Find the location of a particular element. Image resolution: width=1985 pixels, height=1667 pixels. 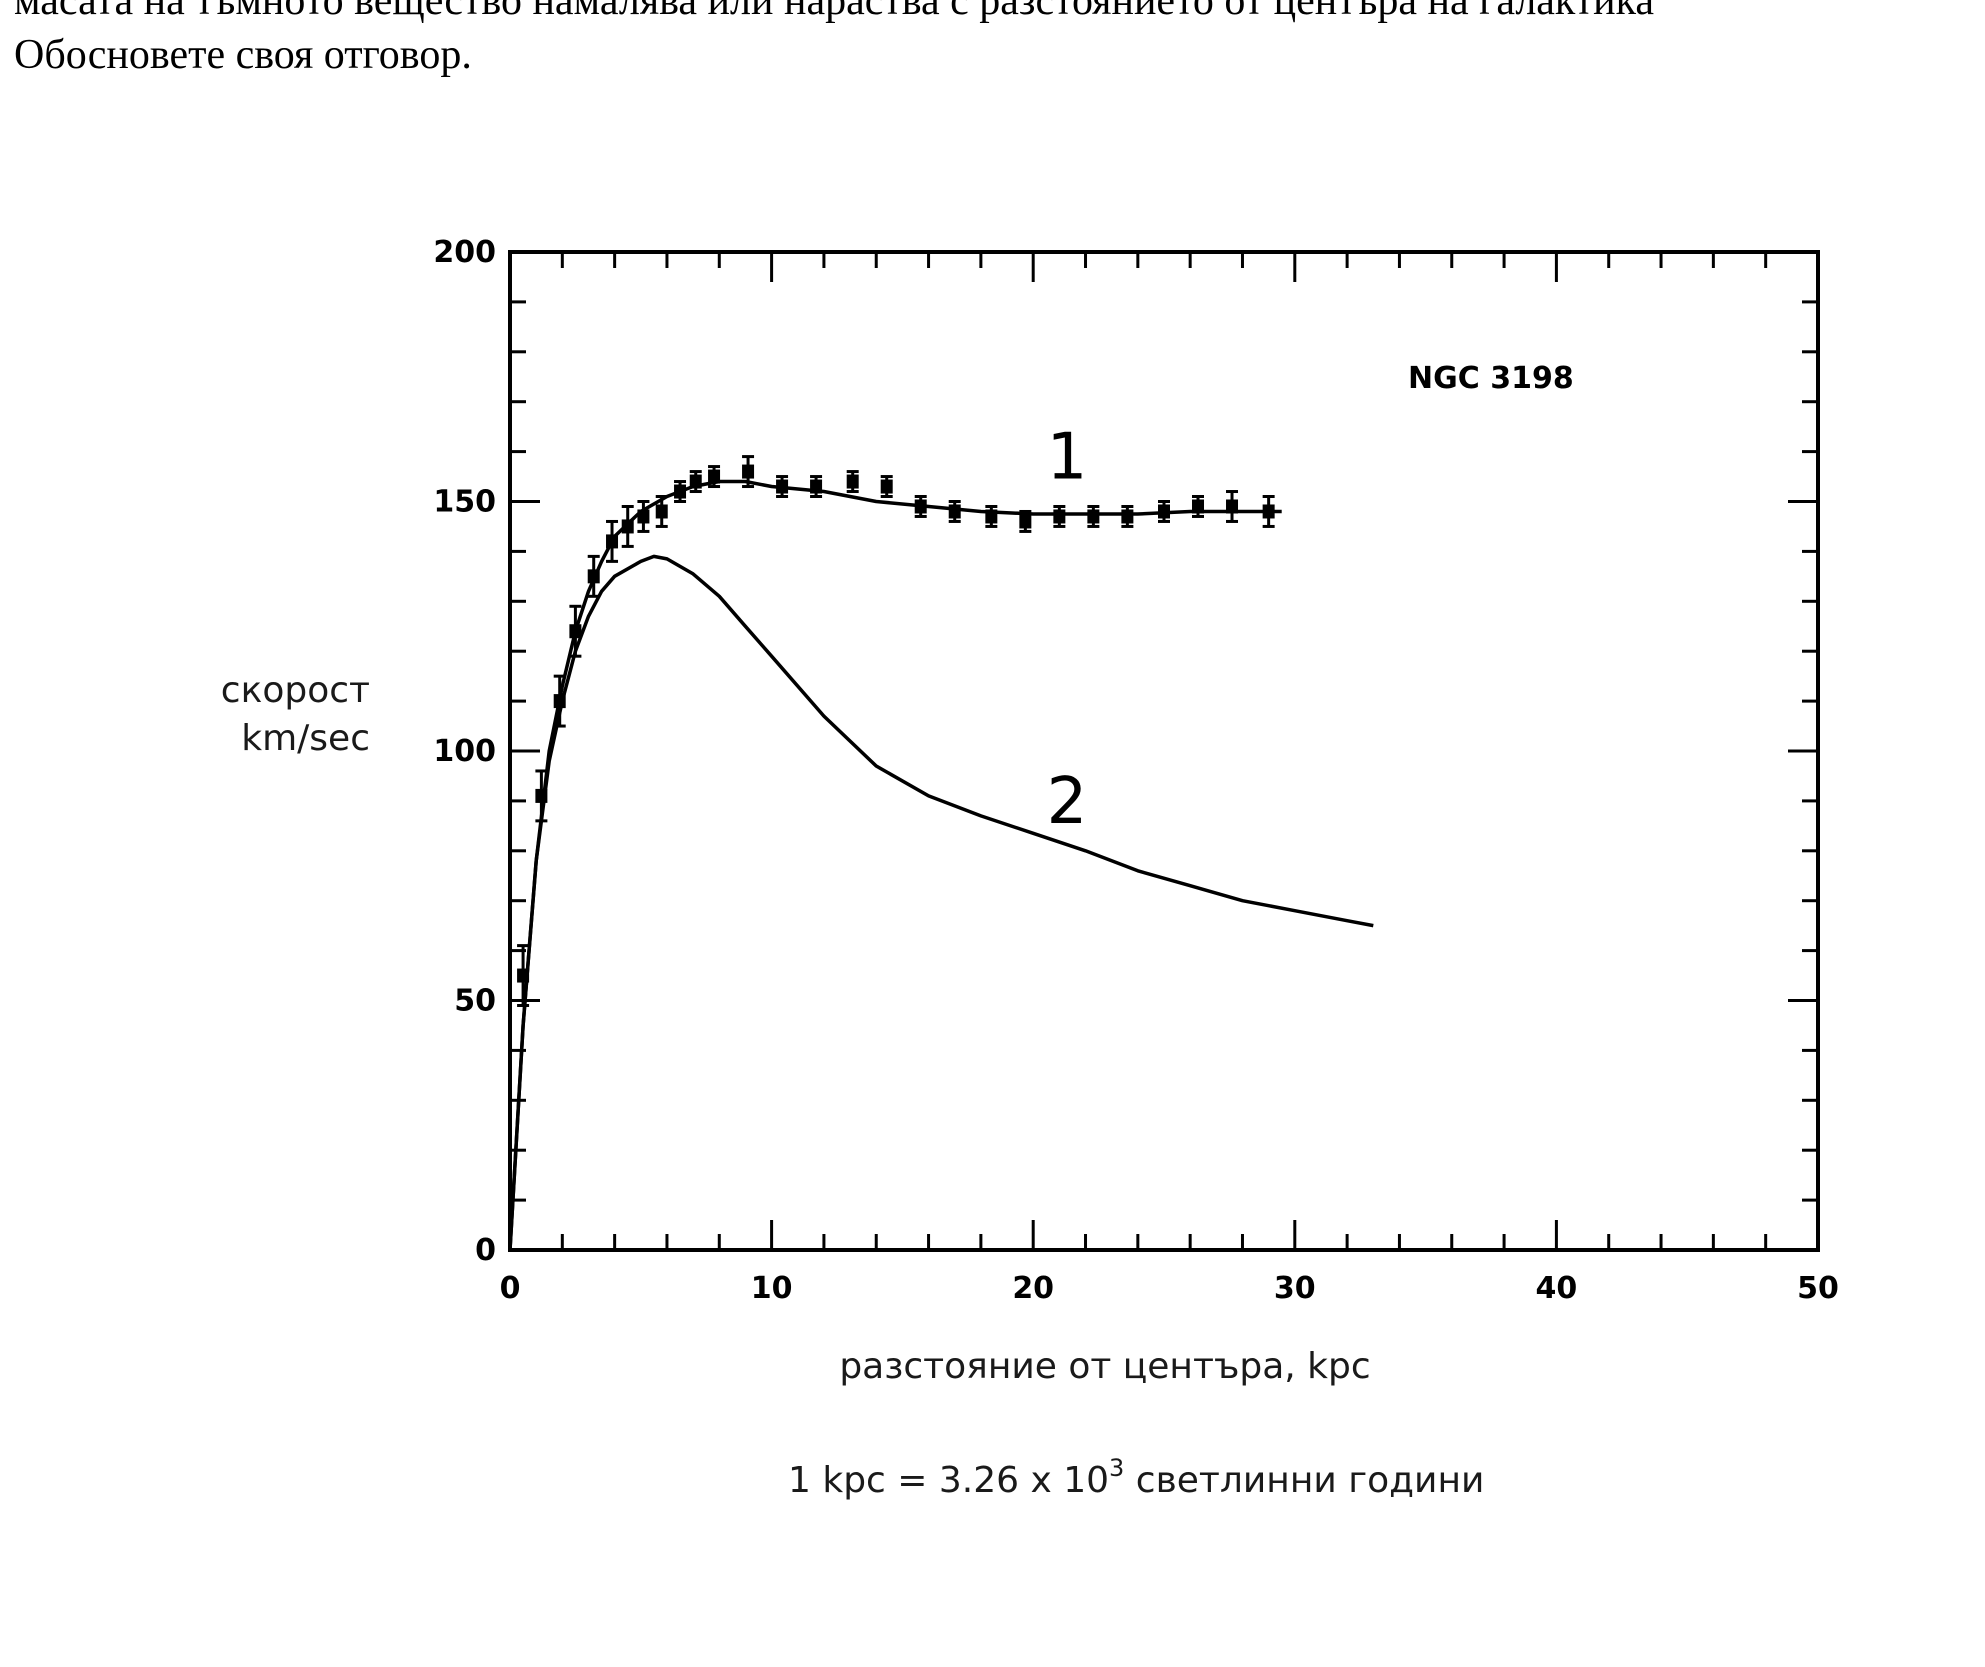

y-tick-label: 50 is located at coordinates (475, 1001).